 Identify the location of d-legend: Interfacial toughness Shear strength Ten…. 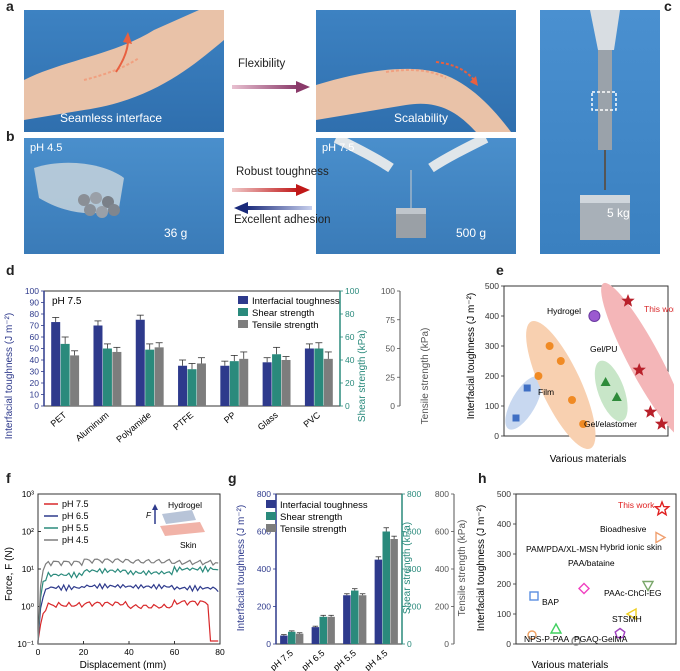
(289, 313).